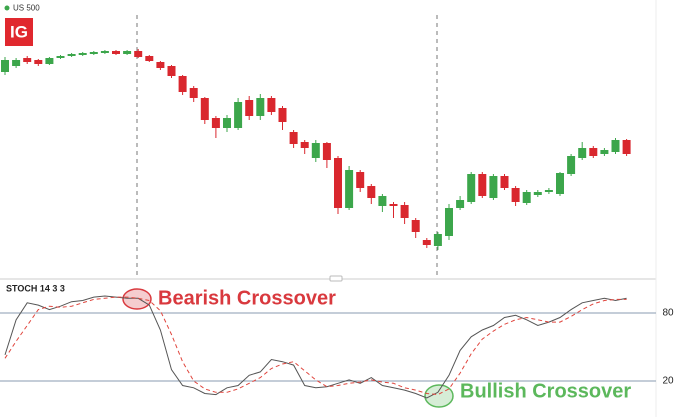 This screenshot has height=417, width=680. I want to click on bearish-highlight, so click(137, 299).